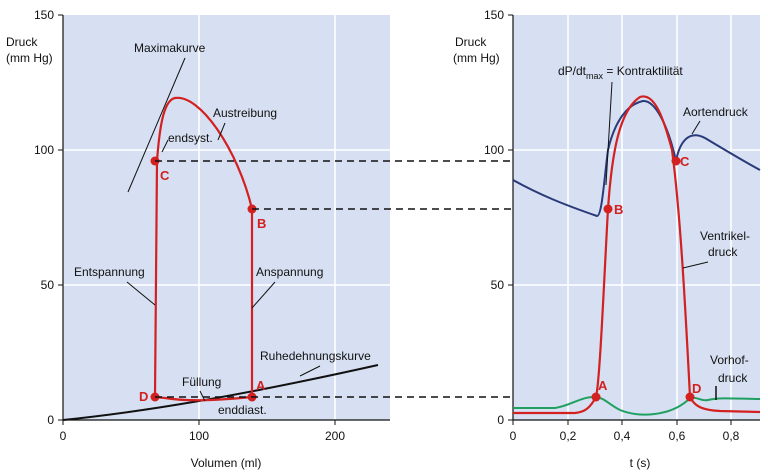 Image resolution: width=768 pixels, height=473 pixels. I want to click on left-label-b: B, so click(261, 223).